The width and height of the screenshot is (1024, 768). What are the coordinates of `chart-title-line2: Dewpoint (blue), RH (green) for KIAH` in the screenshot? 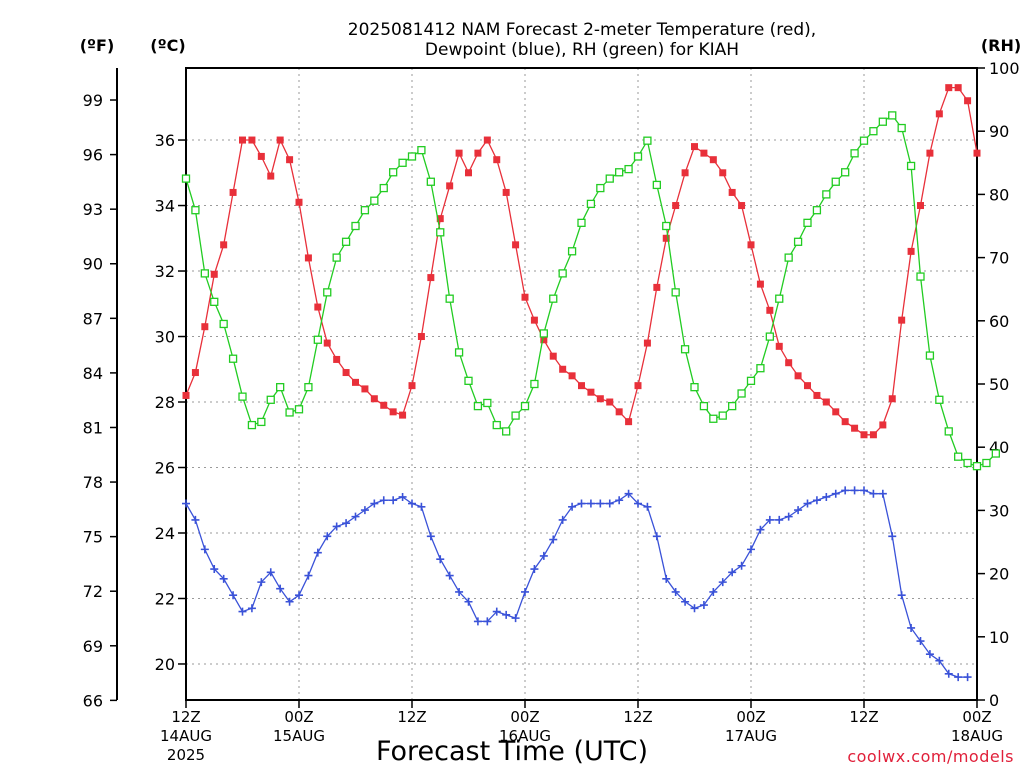 It's located at (582, 50).